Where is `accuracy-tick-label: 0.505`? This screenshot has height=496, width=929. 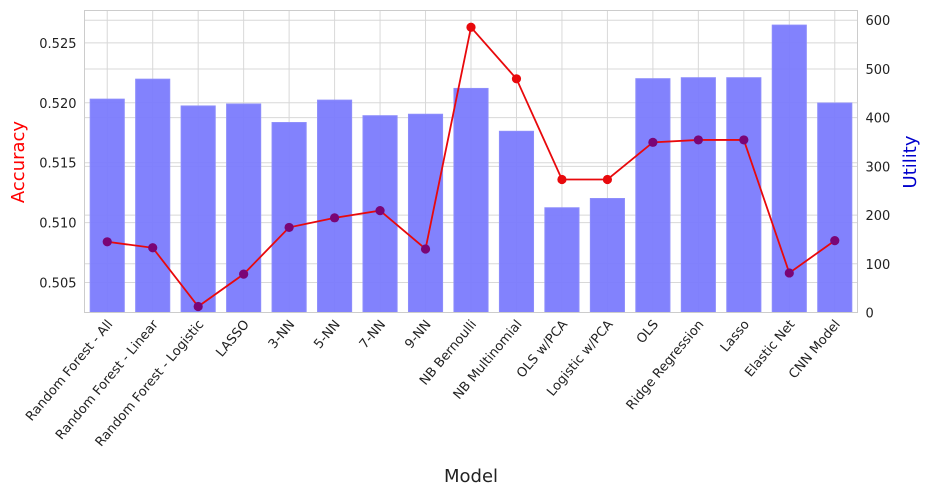
accuracy-tick-label: 0.505 is located at coordinates (57, 284).